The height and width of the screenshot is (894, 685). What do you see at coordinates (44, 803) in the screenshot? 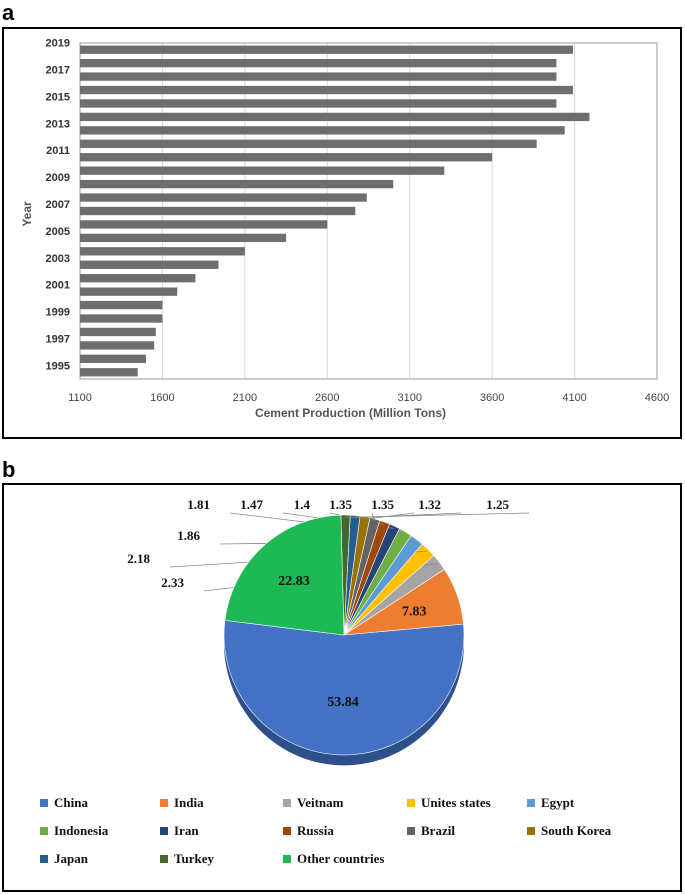
I see `legend-swatch-china` at bounding box center [44, 803].